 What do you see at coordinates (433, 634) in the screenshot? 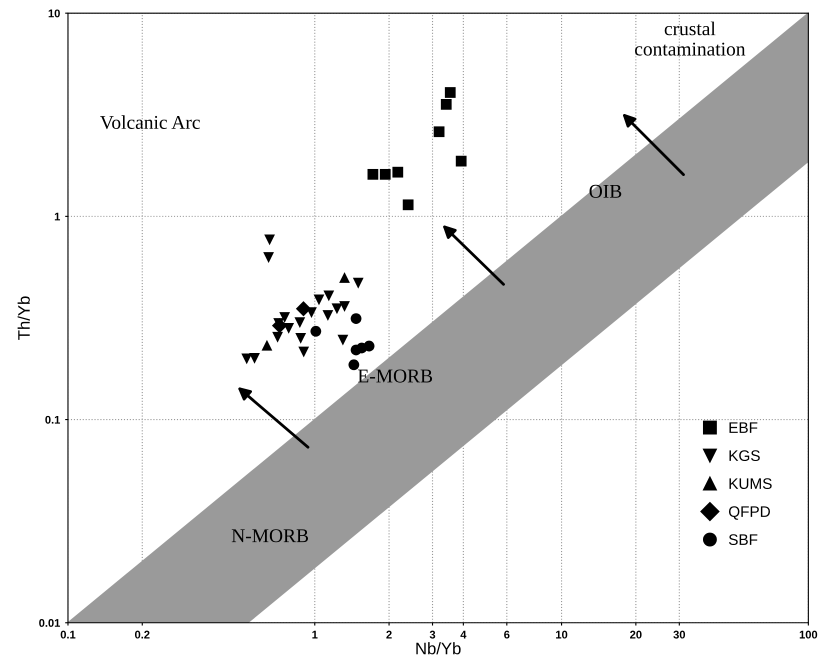
I see `x-tick-label: 3` at bounding box center [433, 634].